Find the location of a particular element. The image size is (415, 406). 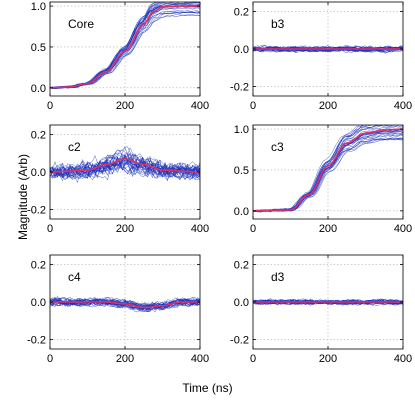

panel-core: 0 200 400 0.0 0.5 1.0 Core is located at coordinates (120, 56).